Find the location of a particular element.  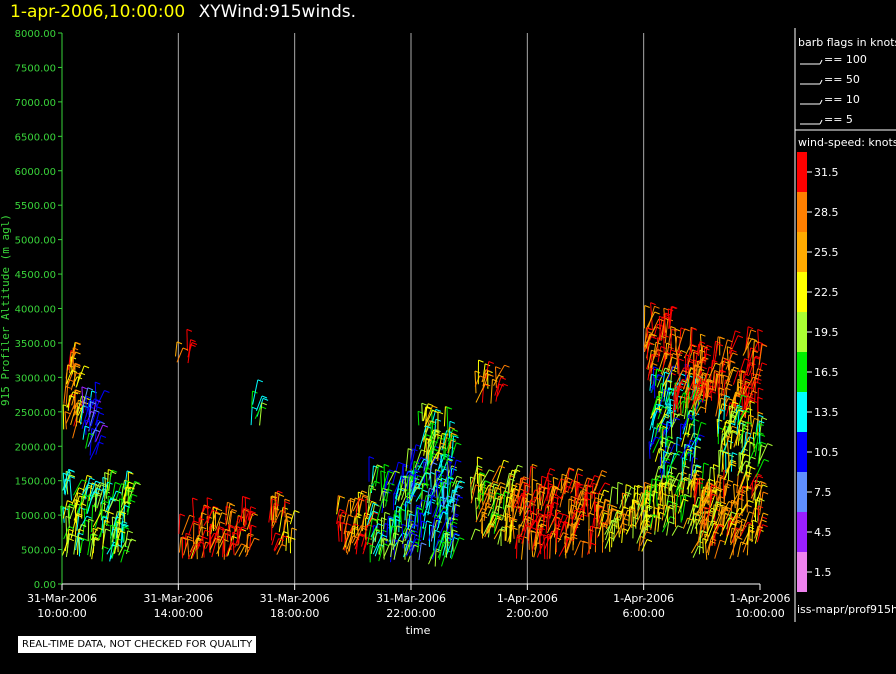

speed-color-swatch is located at coordinates (802, 172).